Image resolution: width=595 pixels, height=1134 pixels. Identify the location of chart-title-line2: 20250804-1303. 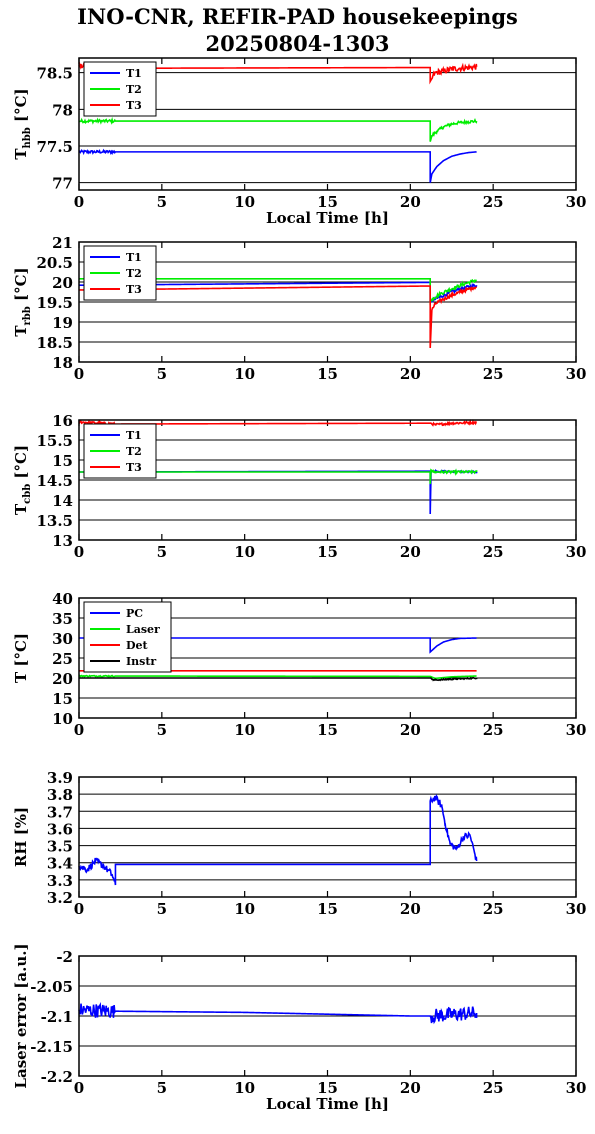
(297, 43).